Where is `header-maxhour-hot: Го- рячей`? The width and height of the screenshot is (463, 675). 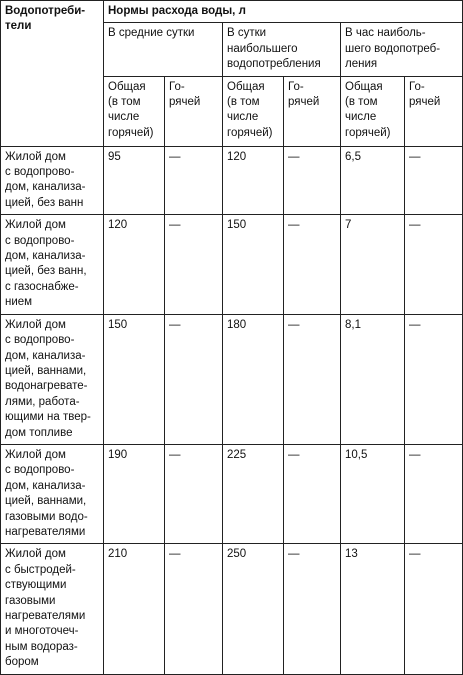
header-maxhour-hot: Го- рячей is located at coordinates (433, 111).